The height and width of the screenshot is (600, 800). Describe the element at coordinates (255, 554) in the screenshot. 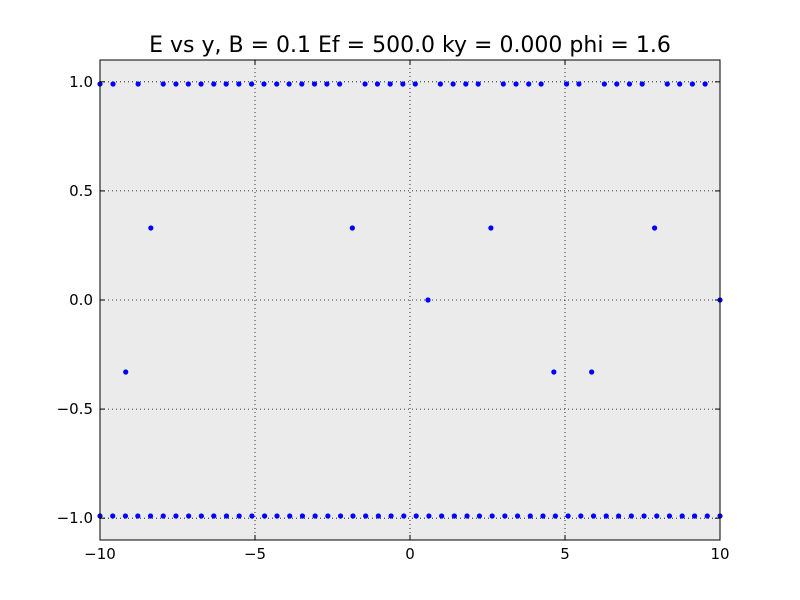

I see `x-tick-label: −5` at that location.